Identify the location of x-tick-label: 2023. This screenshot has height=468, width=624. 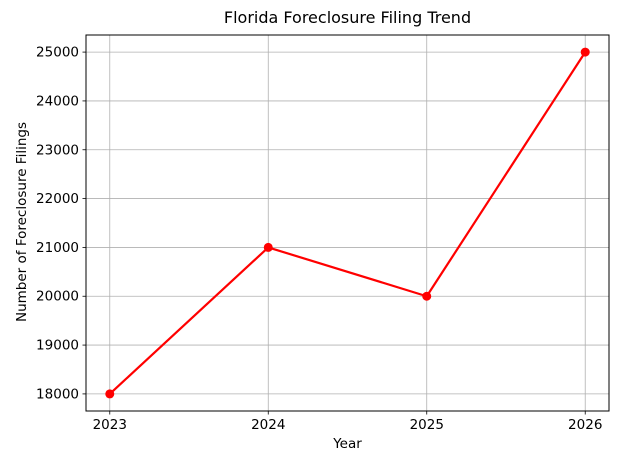
(110, 425).